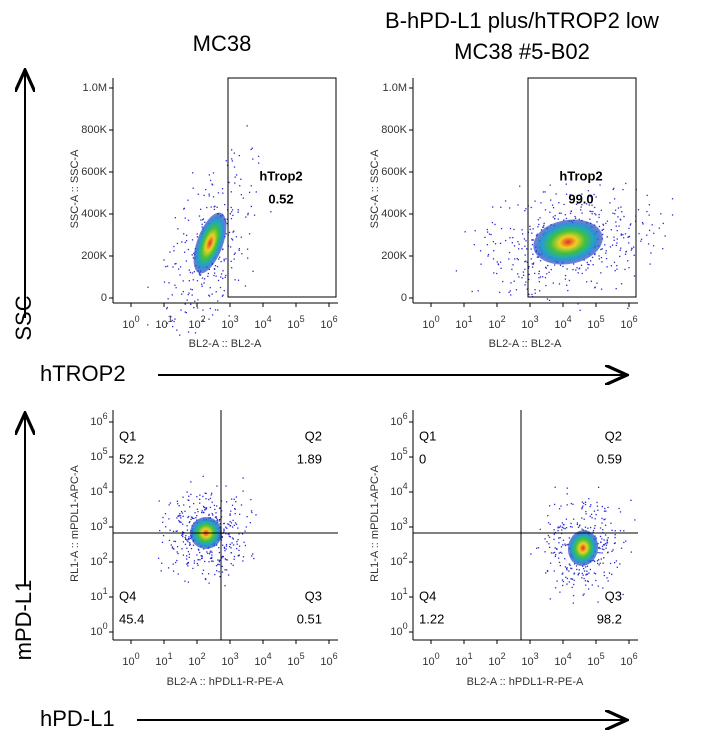 This screenshot has width=727, height=749. I want to click on tick-exponent: 2, so click(503, 656).